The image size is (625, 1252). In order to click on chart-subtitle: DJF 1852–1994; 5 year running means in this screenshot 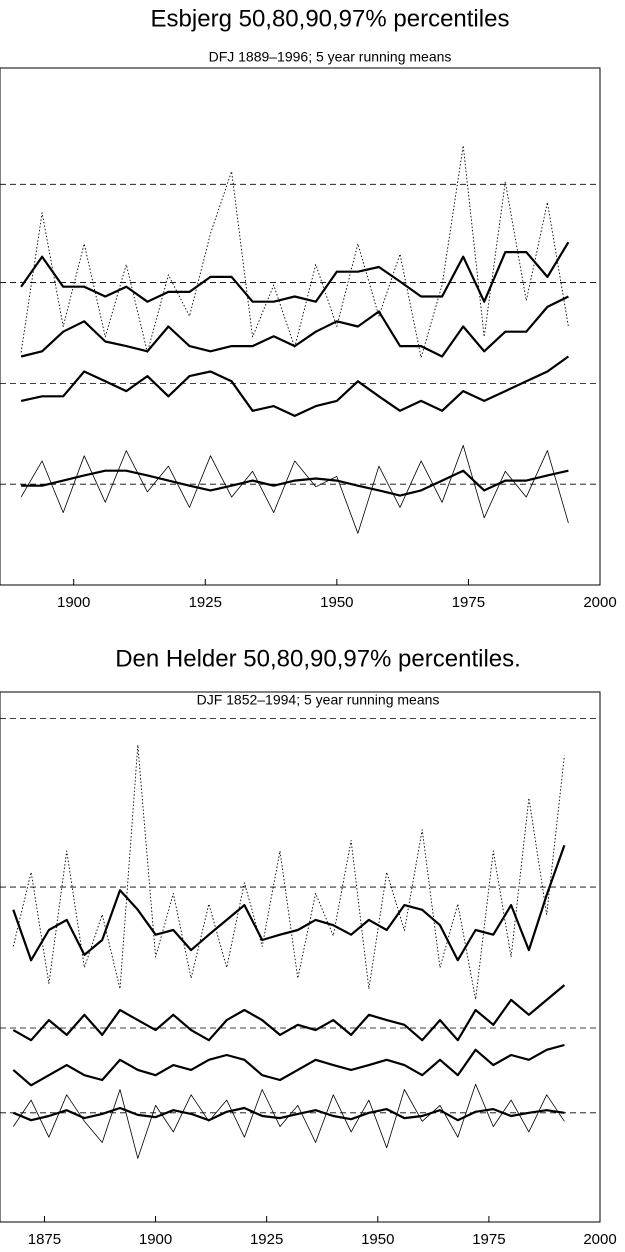, I will do `click(318, 700)`.